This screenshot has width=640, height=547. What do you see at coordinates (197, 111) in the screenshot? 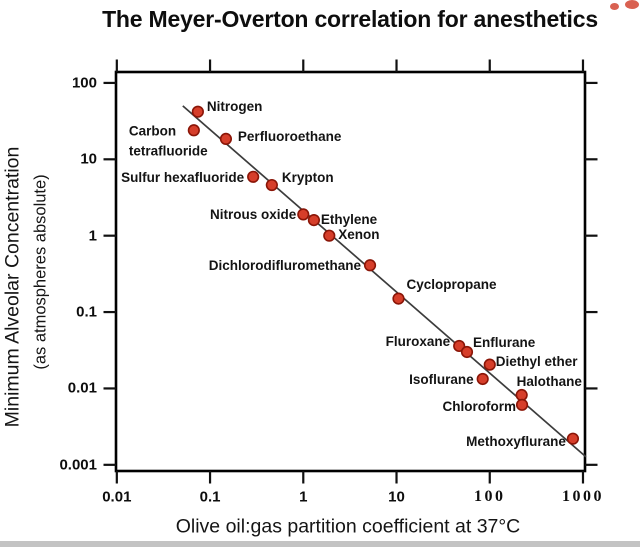
I see `data-point-nitrogen` at bounding box center [197, 111].